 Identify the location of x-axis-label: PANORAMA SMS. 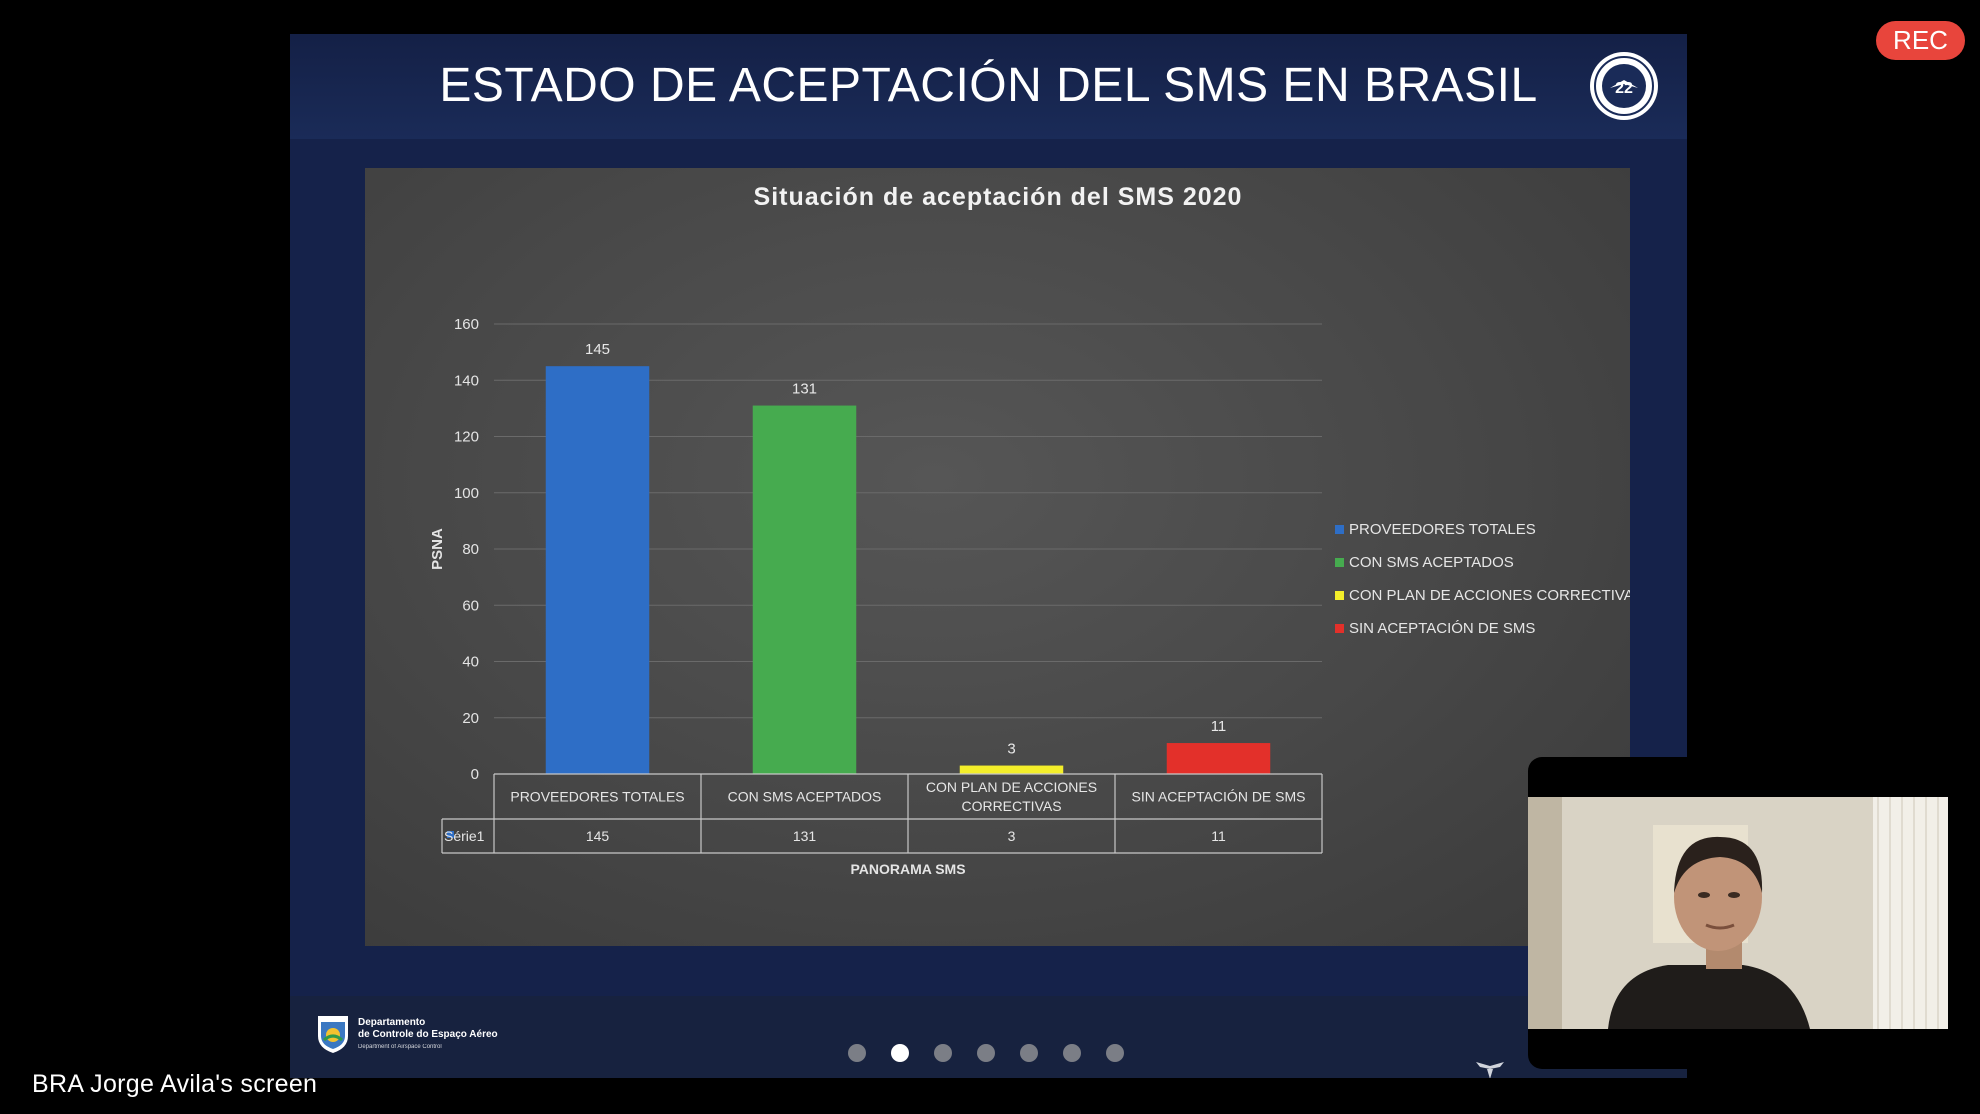
(907, 869).